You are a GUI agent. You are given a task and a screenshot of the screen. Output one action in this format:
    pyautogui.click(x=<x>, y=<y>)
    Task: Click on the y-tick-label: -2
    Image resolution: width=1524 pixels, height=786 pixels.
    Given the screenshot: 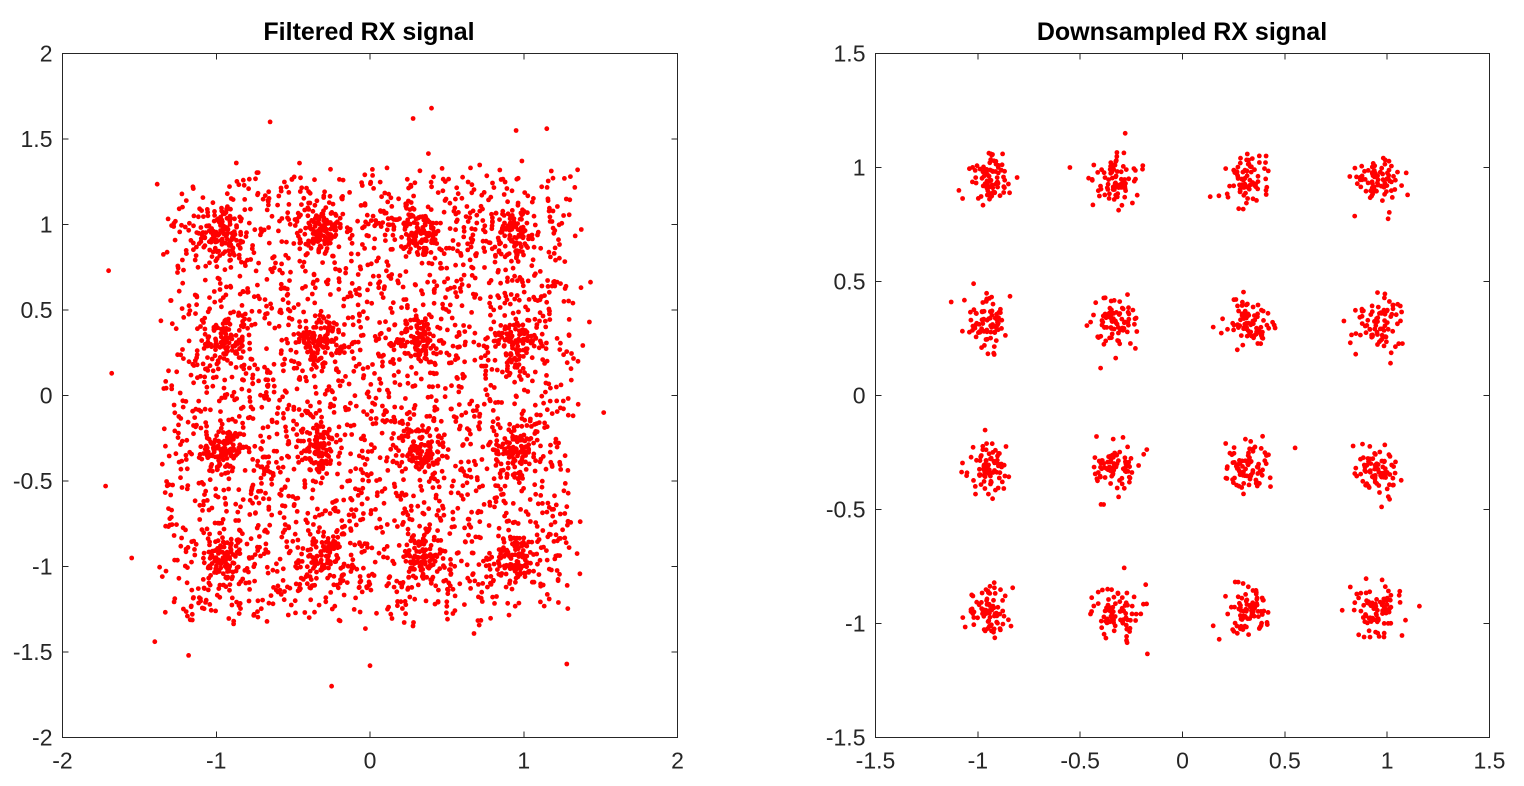 What is the action you would take?
    pyautogui.click(x=42, y=738)
    